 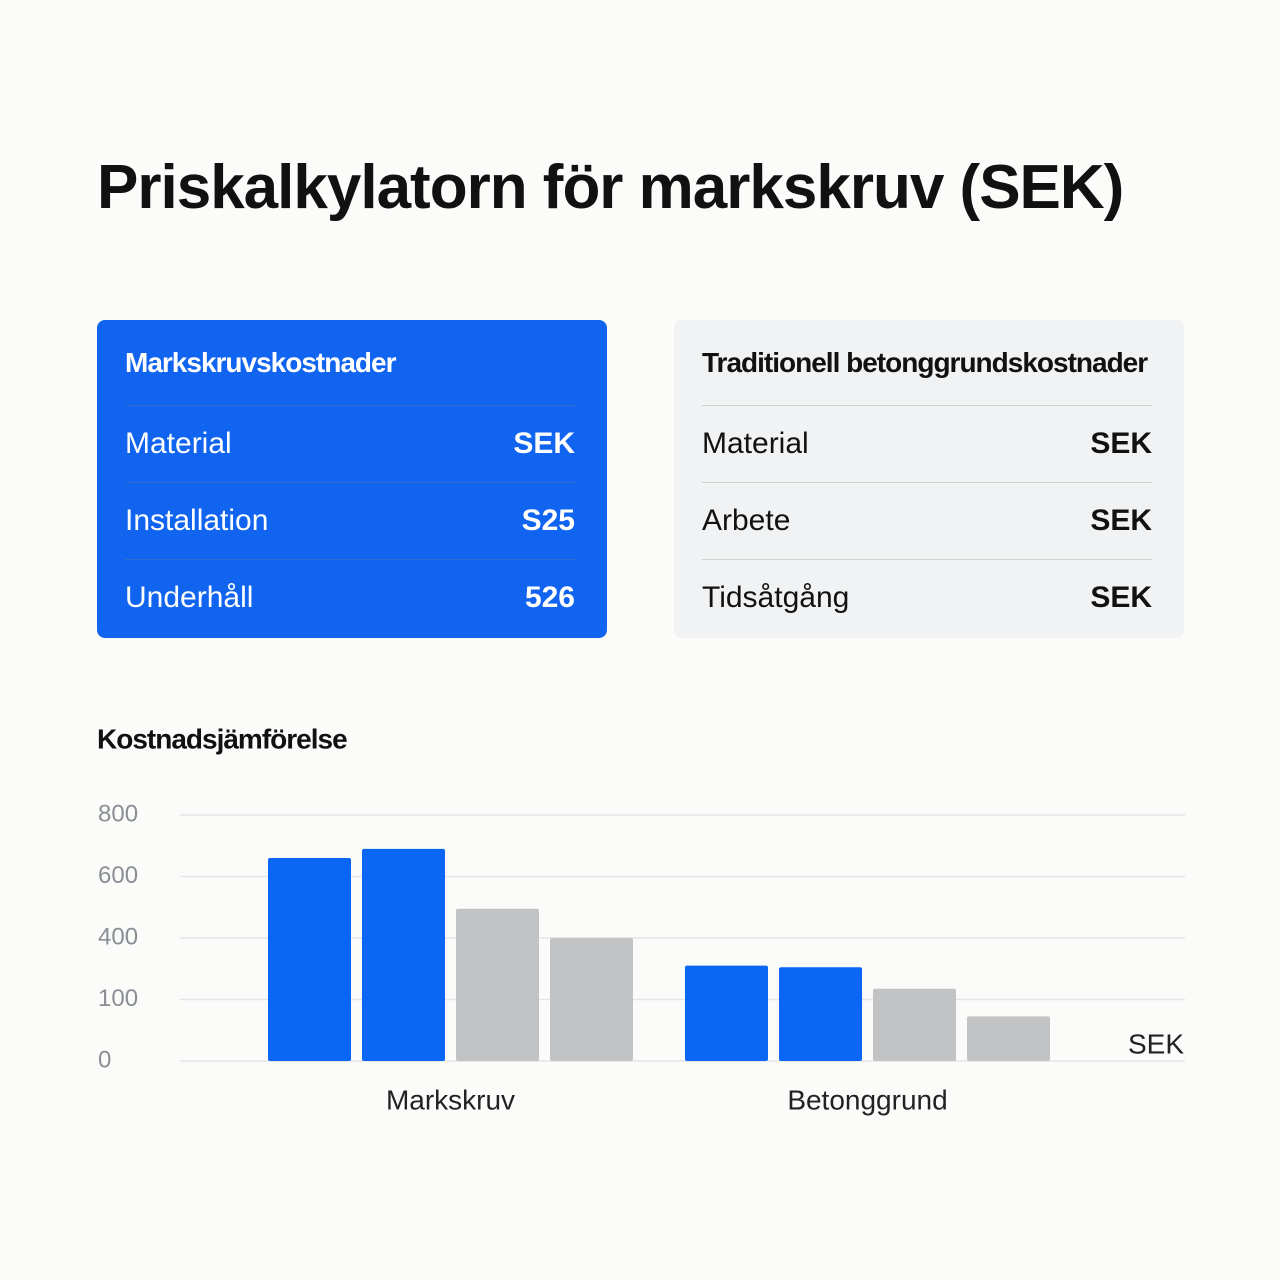 I want to click on x-tick-label: Betonggrund, so click(x=867, y=1099).